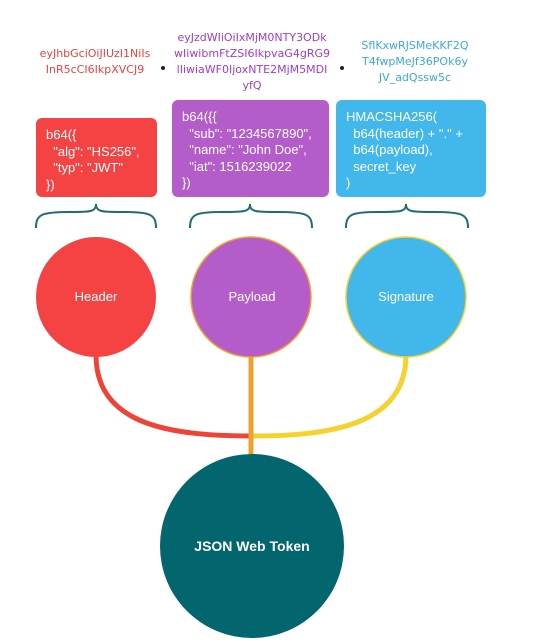 This screenshot has width=543, height=642. I want to click on encoded-header-line: InR5cCI6IkpXVCJ9, so click(95, 69).